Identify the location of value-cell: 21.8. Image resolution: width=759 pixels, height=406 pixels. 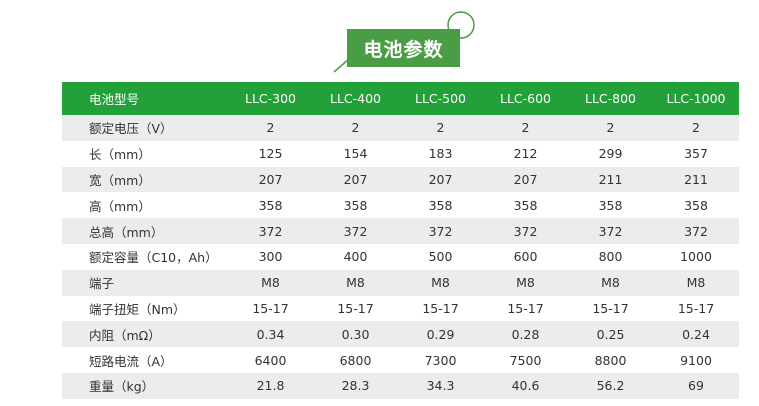
(270, 385).